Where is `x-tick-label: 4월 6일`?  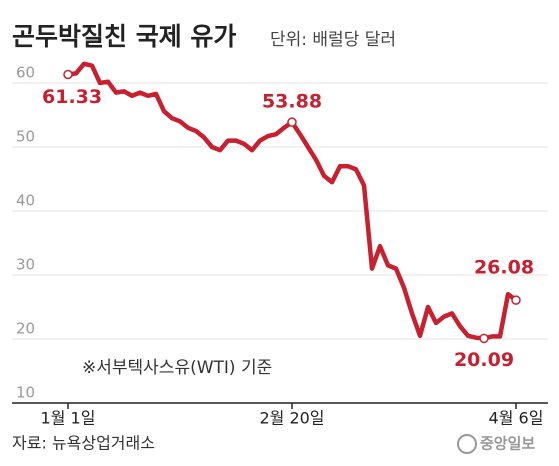
x-tick-label: 4월 6일 is located at coordinates (516, 418).